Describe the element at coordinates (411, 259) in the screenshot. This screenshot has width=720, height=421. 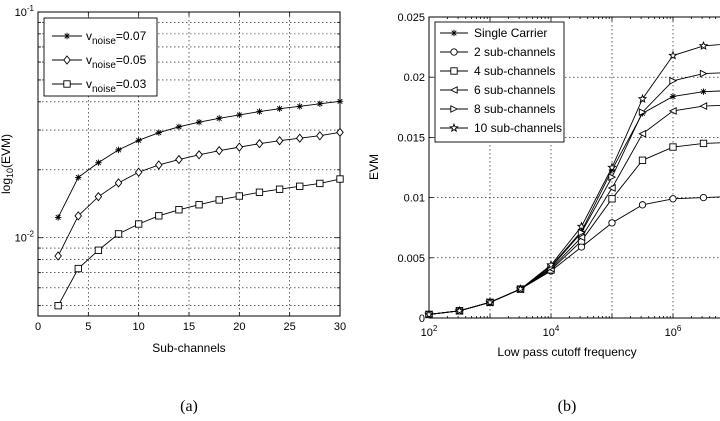
I see `chart-b-ytick-label: 0.005` at that location.